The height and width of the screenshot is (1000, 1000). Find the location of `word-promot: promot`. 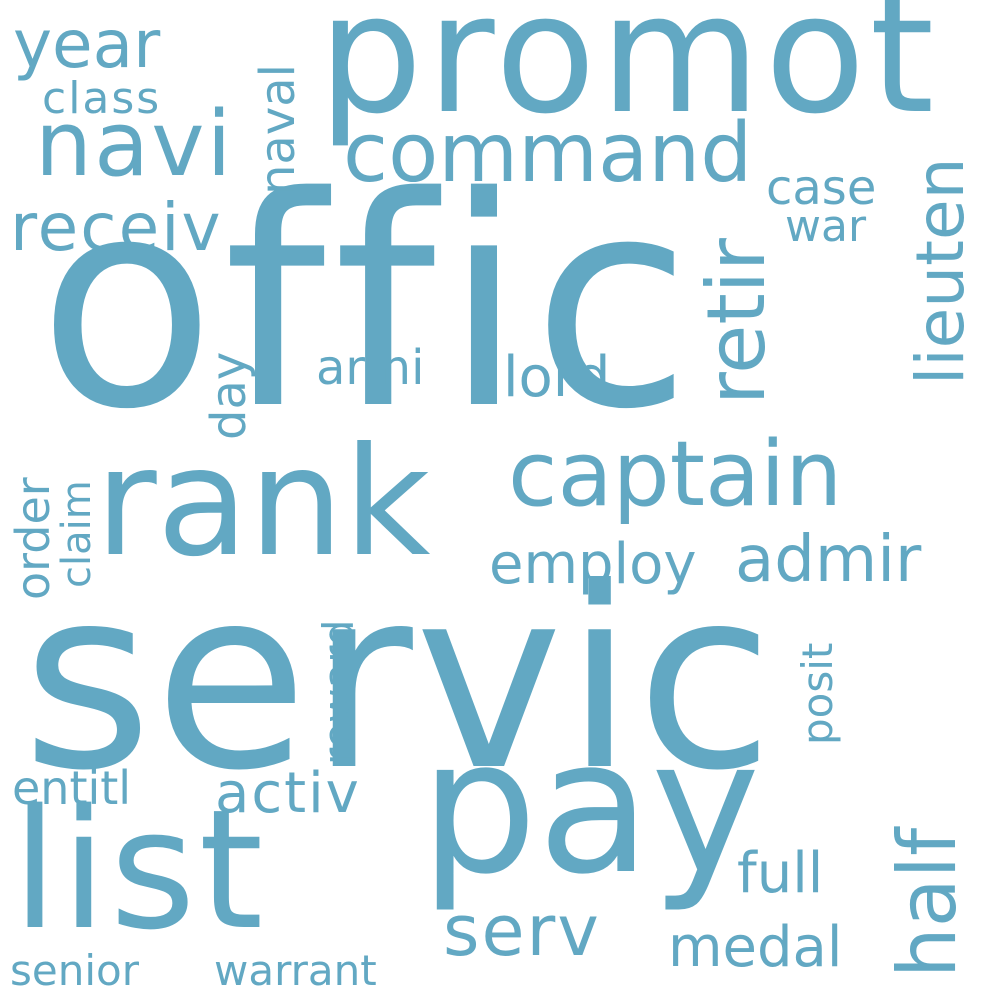

word-promot: promot is located at coordinates (628, 75).